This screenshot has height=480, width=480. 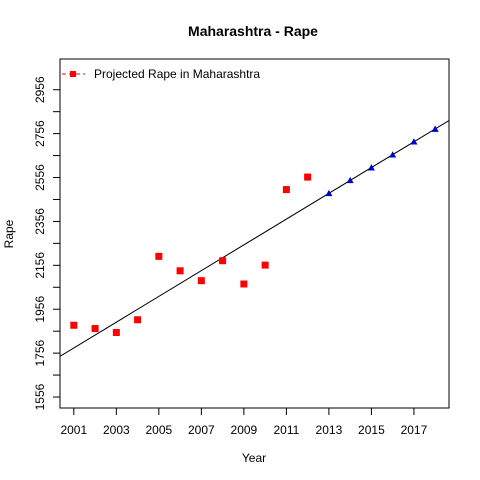 I want to click on x-axis-label: Year, so click(x=254, y=458).